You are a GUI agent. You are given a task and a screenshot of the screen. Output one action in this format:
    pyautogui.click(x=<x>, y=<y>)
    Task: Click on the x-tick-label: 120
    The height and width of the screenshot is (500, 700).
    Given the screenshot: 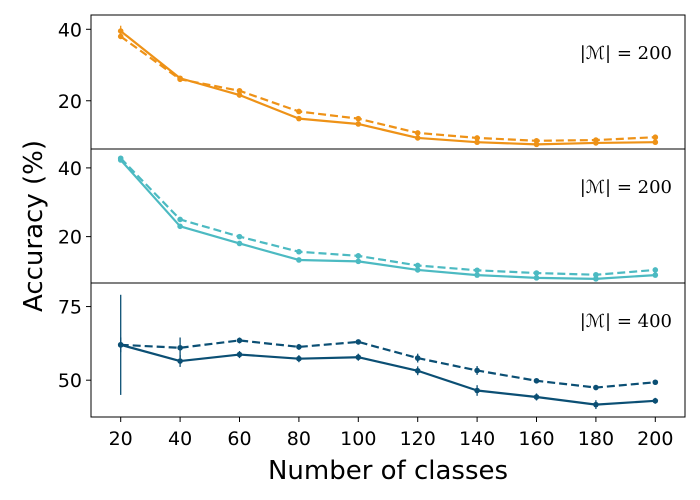 What is the action you would take?
    pyautogui.click(x=418, y=439)
    